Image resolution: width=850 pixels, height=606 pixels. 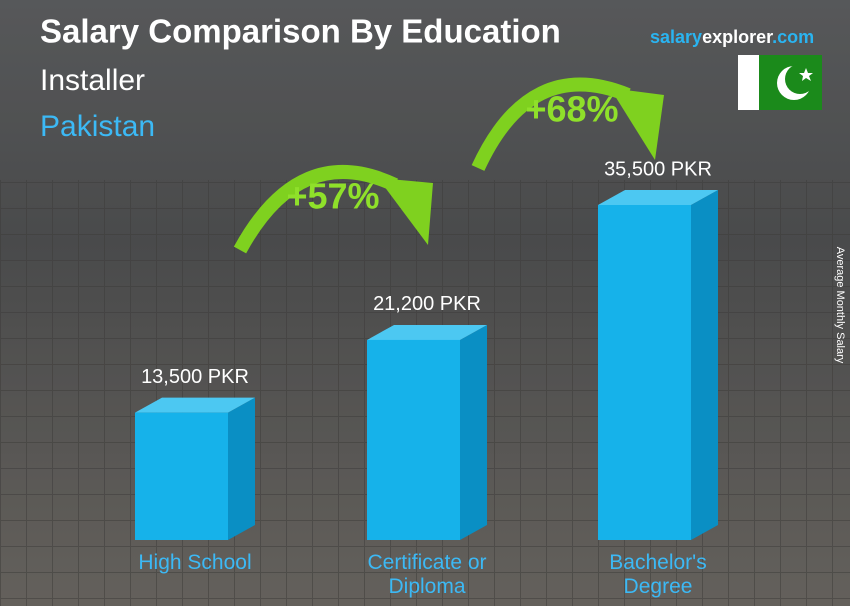 I want to click on subtitle: Pakistan, so click(x=97, y=126).